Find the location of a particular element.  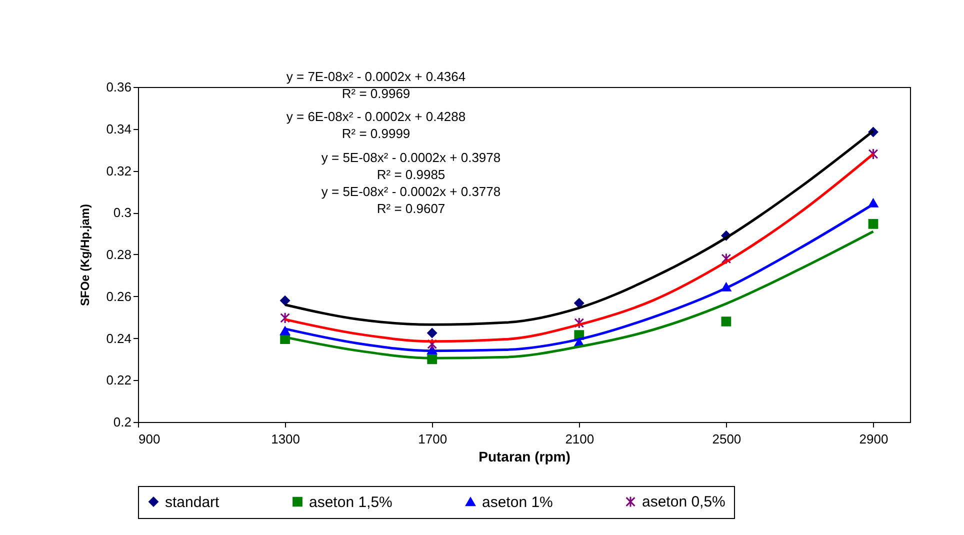

annotation: R² = 0.9969 is located at coordinates (376, 93).